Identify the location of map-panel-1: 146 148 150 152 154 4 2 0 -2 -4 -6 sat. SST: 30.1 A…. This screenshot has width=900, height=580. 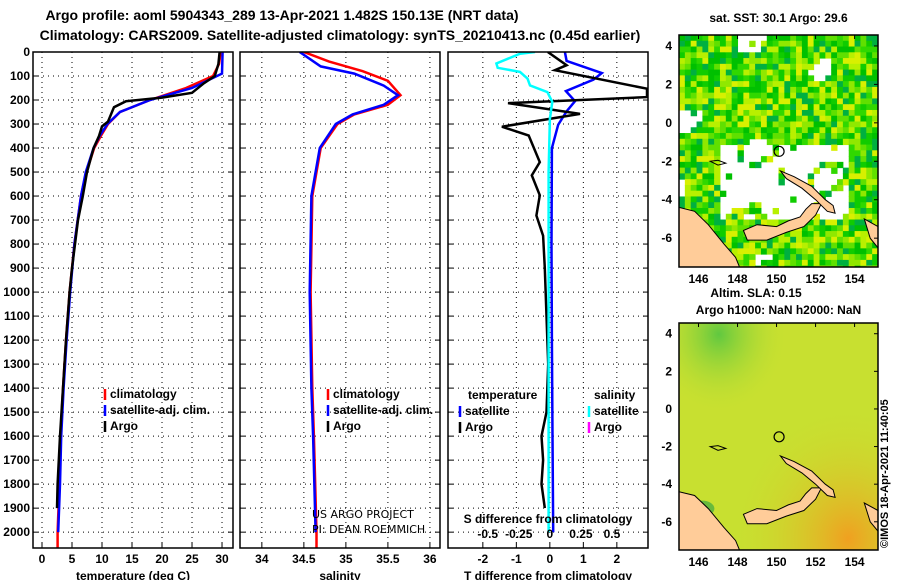
(770, 148).